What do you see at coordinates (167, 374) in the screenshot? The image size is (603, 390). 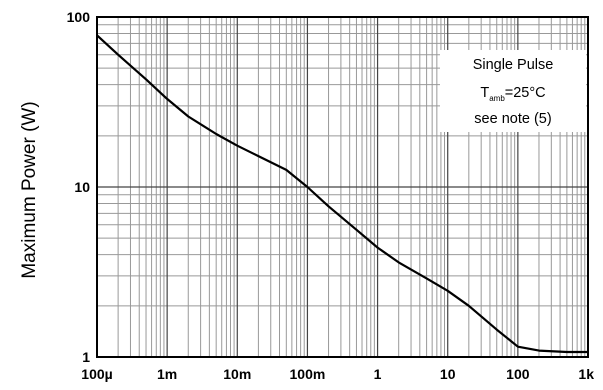 I see `x-tick-label: 1m` at bounding box center [167, 374].